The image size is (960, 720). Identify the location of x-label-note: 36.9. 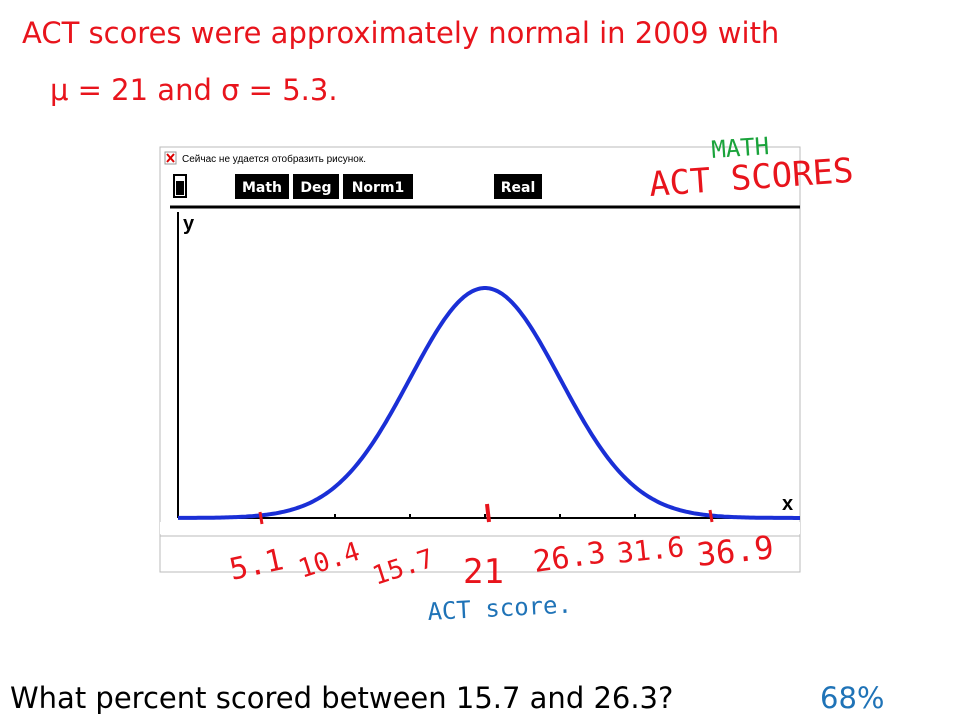
(735, 551).